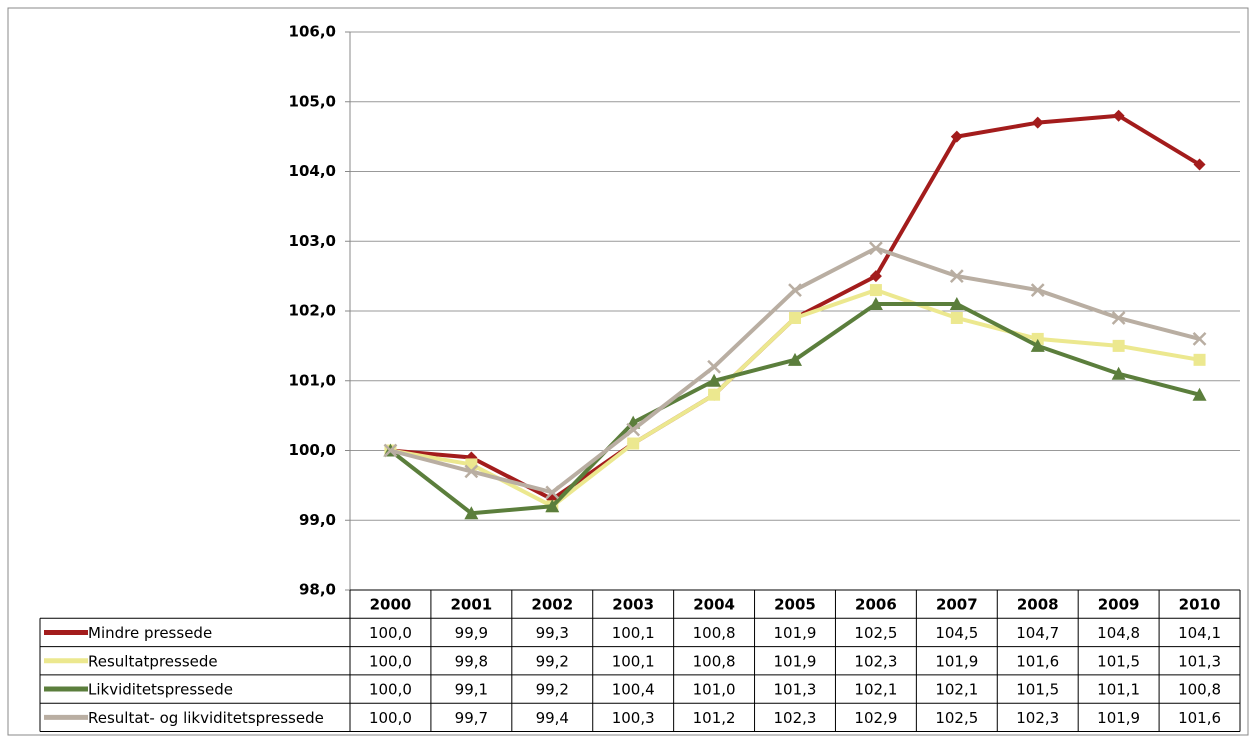 The width and height of the screenshot is (1256, 741). What do you see at coordinates (1037, 633) in the screenshot?
I see `table-value: 104,7` at bounding box center [1037, 633].